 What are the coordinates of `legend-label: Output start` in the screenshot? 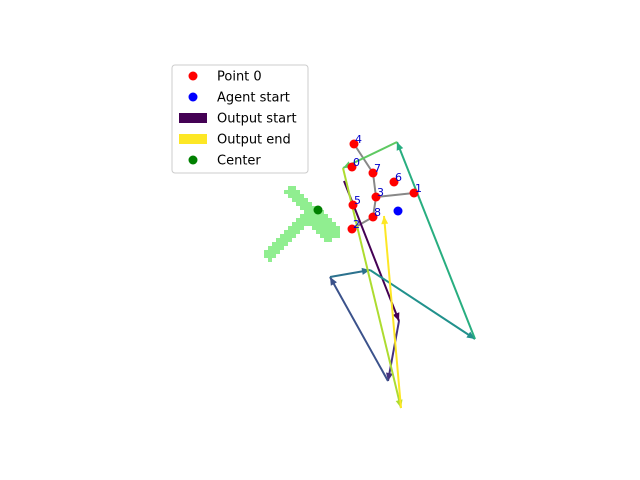 It's located at (257, 119).